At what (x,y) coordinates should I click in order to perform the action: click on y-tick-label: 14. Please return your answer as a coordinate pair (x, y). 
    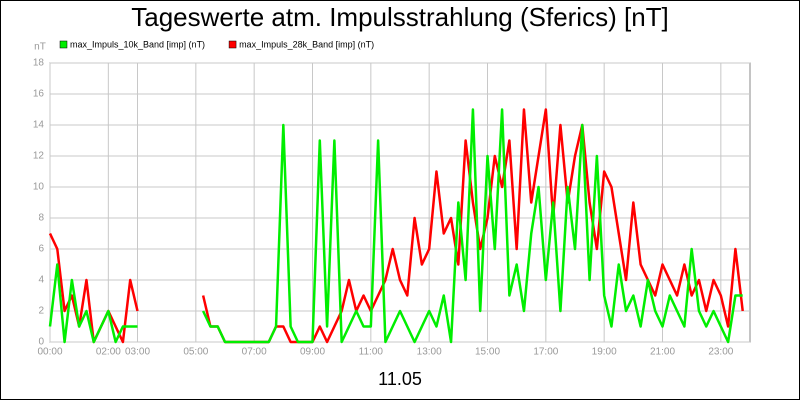
    Looking at the image, I should click on (39, 125).